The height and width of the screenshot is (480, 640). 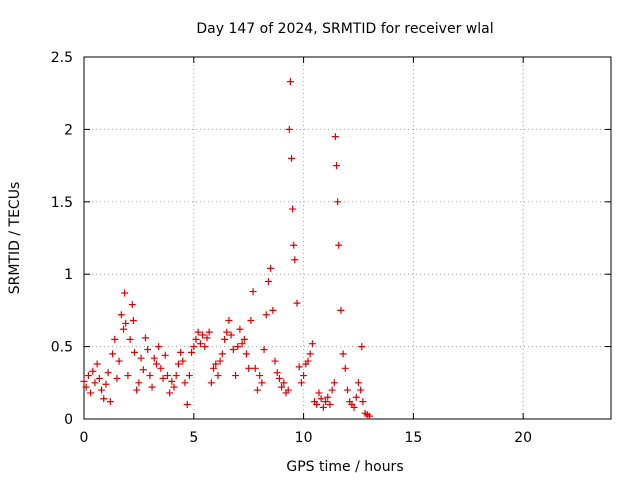 What do you see at coordinates (68, 275) in the screenshot?
I see `y-tick-label: 1` at bounding box center [68, 275].